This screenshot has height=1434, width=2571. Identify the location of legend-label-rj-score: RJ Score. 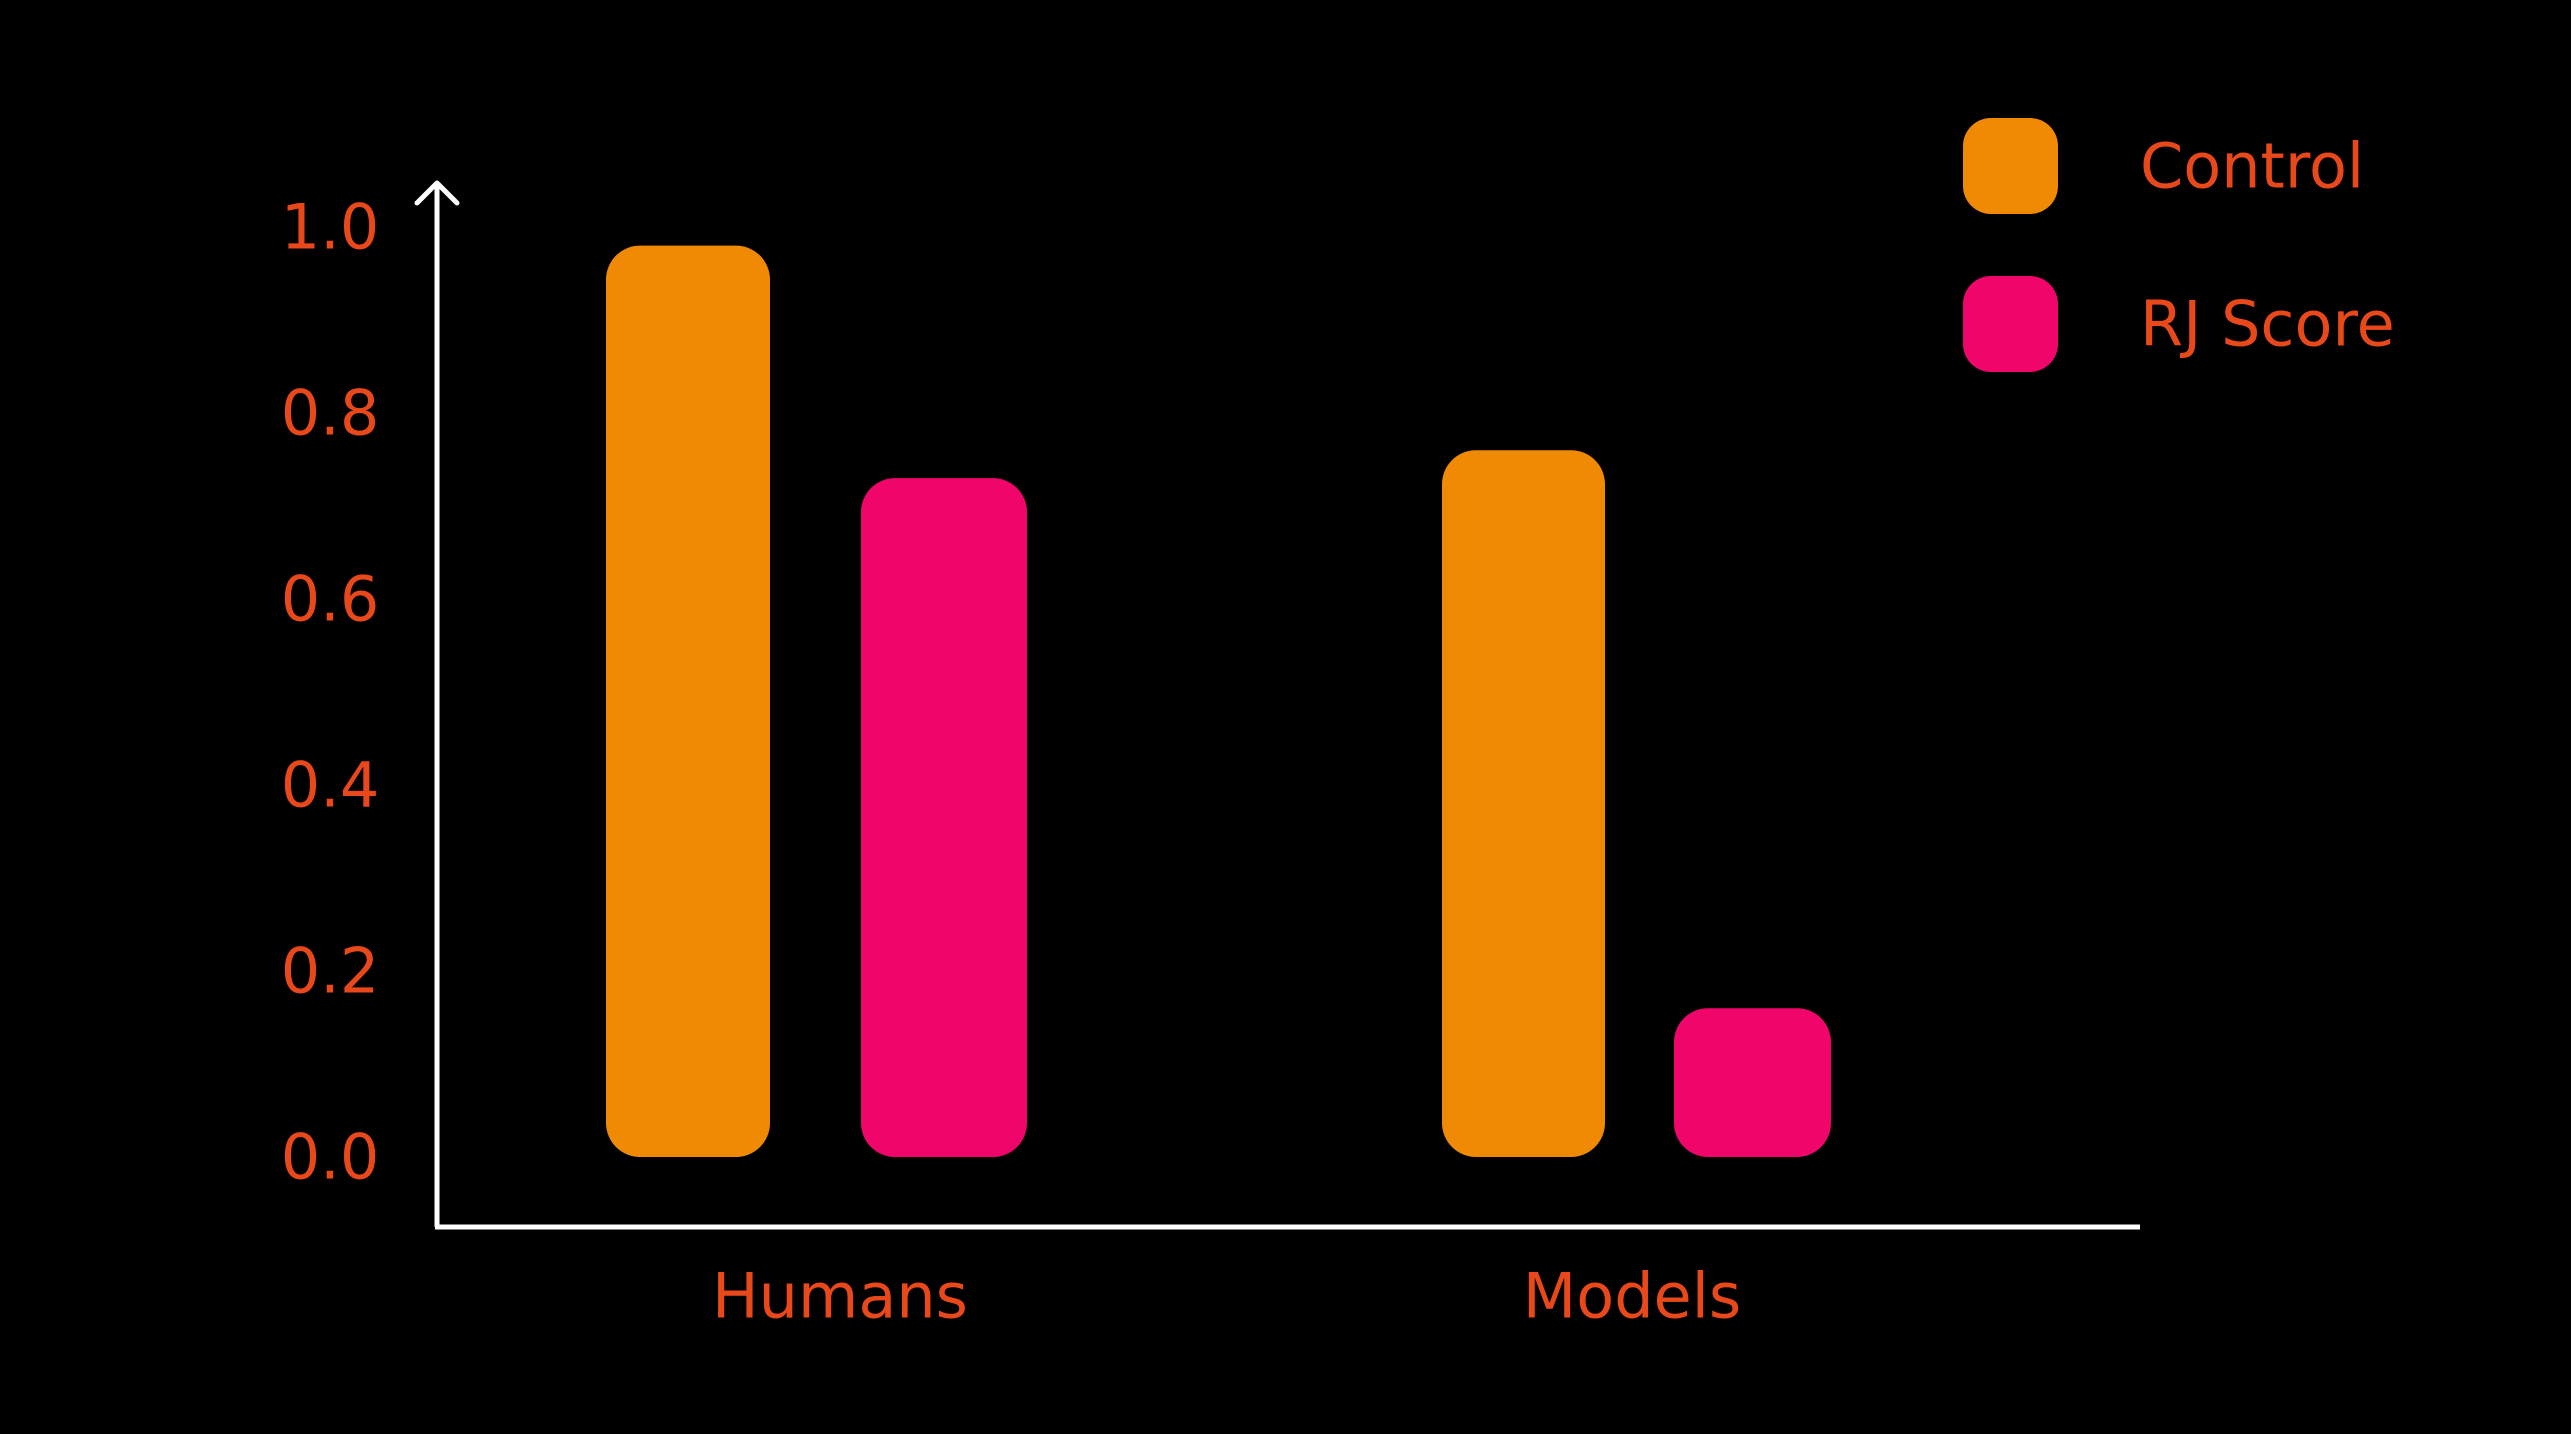
(2267, 324).